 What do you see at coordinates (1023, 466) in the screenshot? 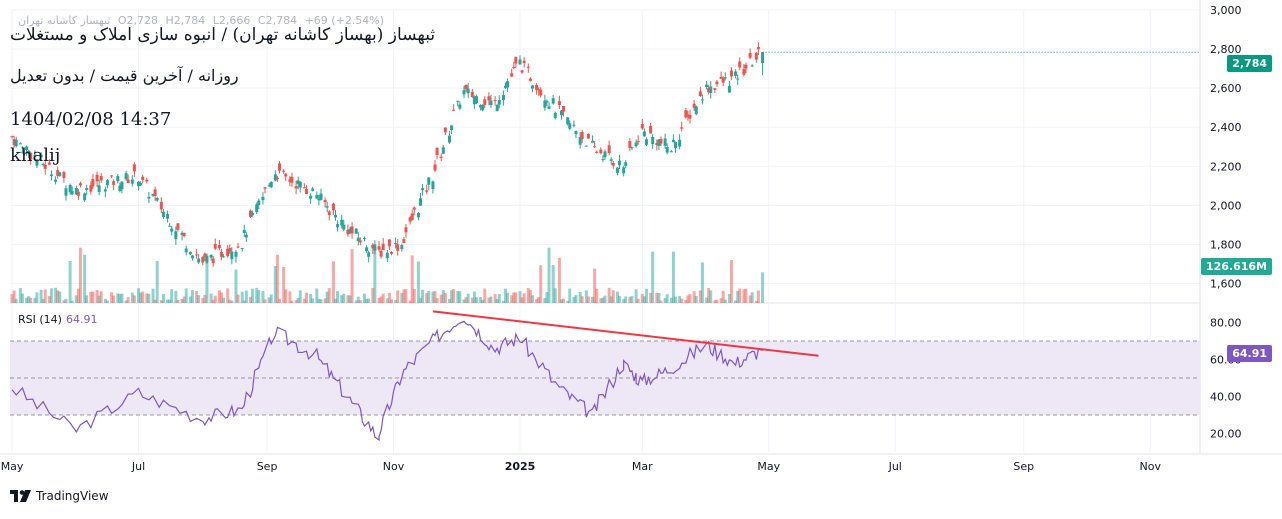
I see `time-tick-label: Sep` at bounding box center [1023, 466].